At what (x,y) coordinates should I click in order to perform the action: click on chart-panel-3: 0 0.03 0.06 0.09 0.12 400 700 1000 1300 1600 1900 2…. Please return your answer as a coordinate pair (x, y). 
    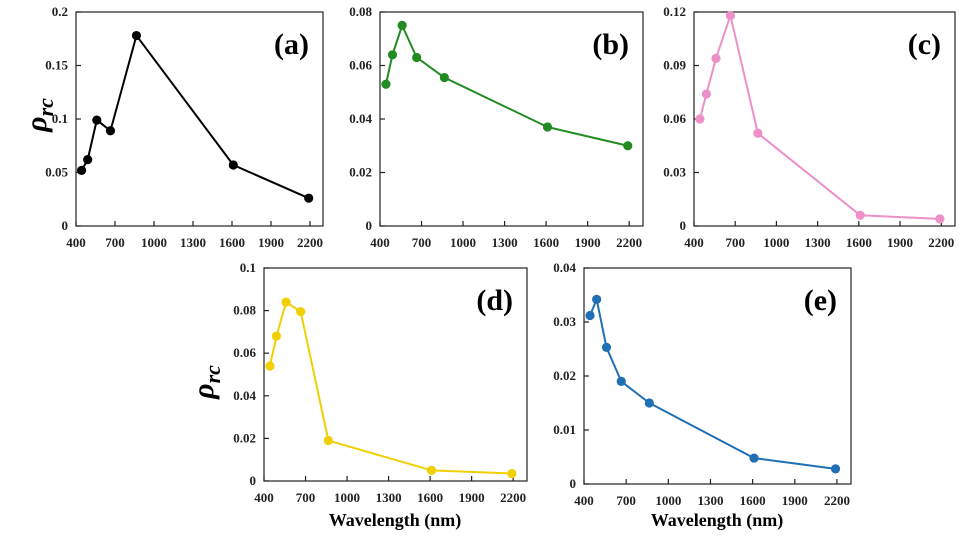
    Looking at the image, I should click on (809, 127).